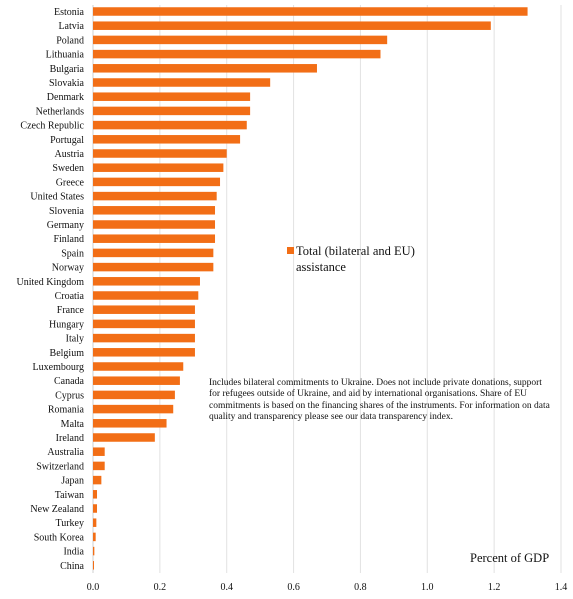 The height and width of the screenshot is (599, 573). What do you see at coordinates (144, 352) in the screenshot?
I see `bar-belgium` at bounding box center [144, 352].